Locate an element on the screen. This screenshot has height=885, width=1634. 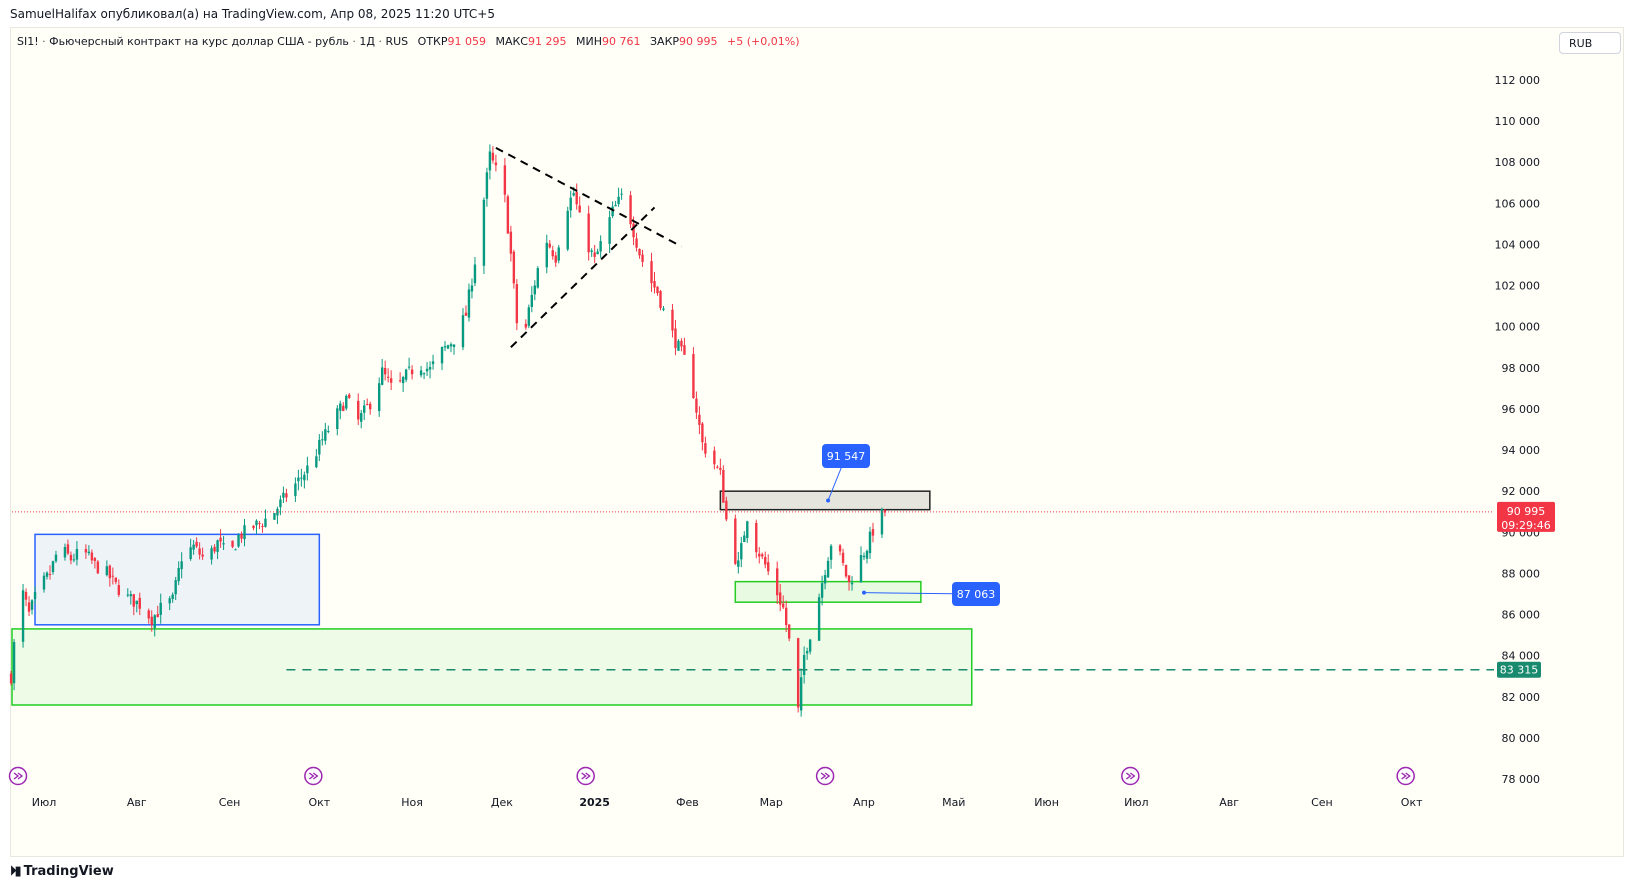
currency-button: RUB is located at coordinates (1590, 43).